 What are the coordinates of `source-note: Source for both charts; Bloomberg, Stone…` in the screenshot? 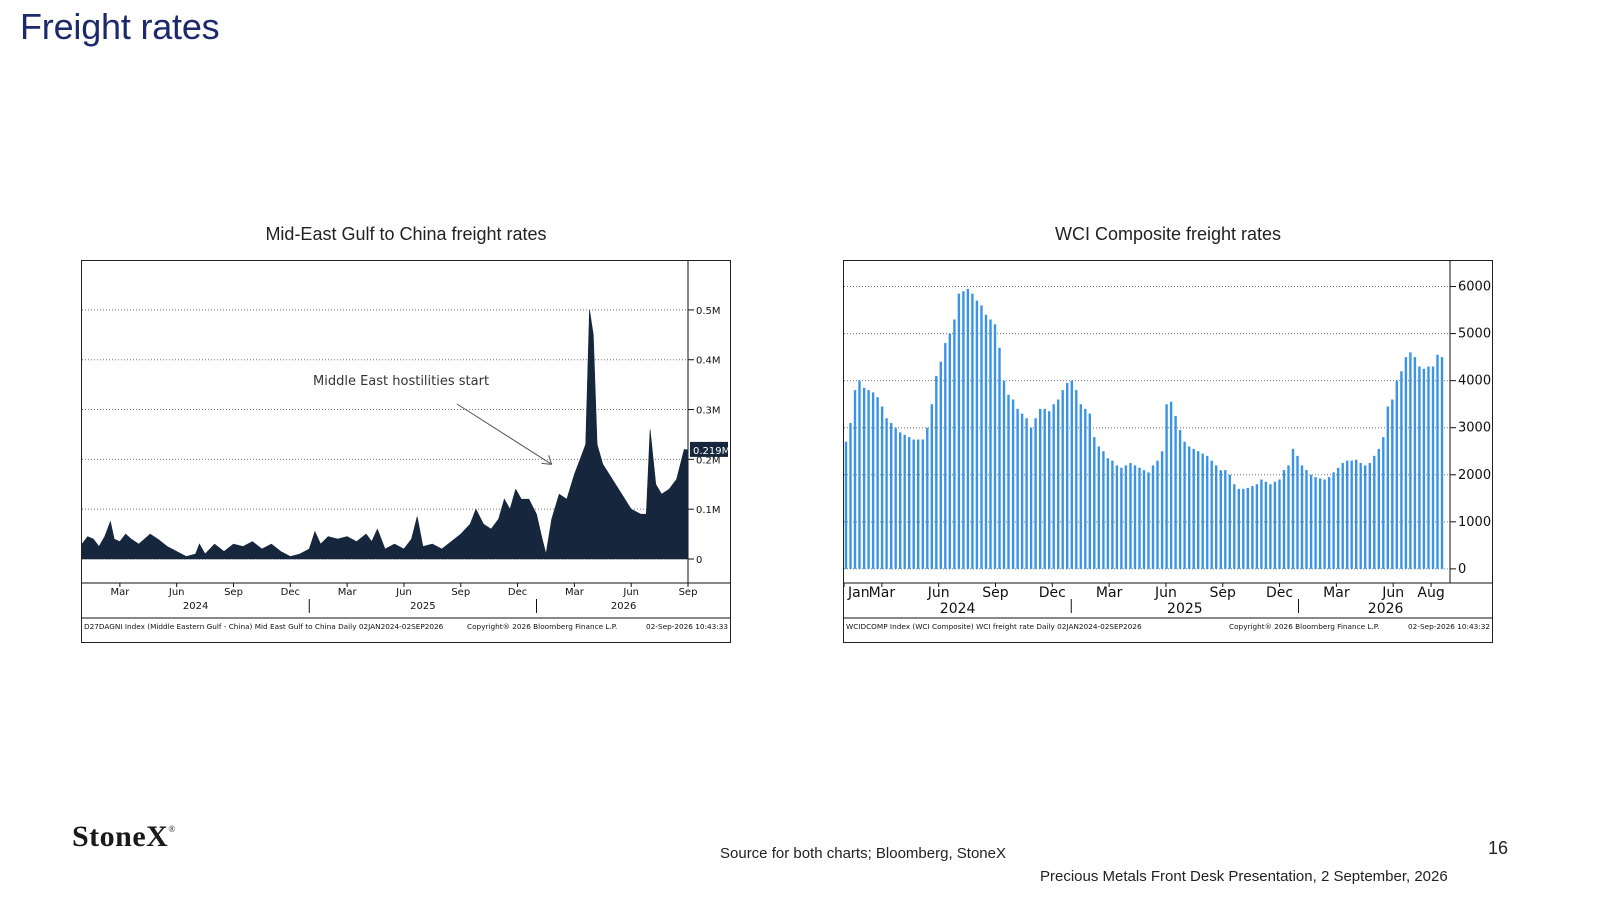 It's located at (863, 853).